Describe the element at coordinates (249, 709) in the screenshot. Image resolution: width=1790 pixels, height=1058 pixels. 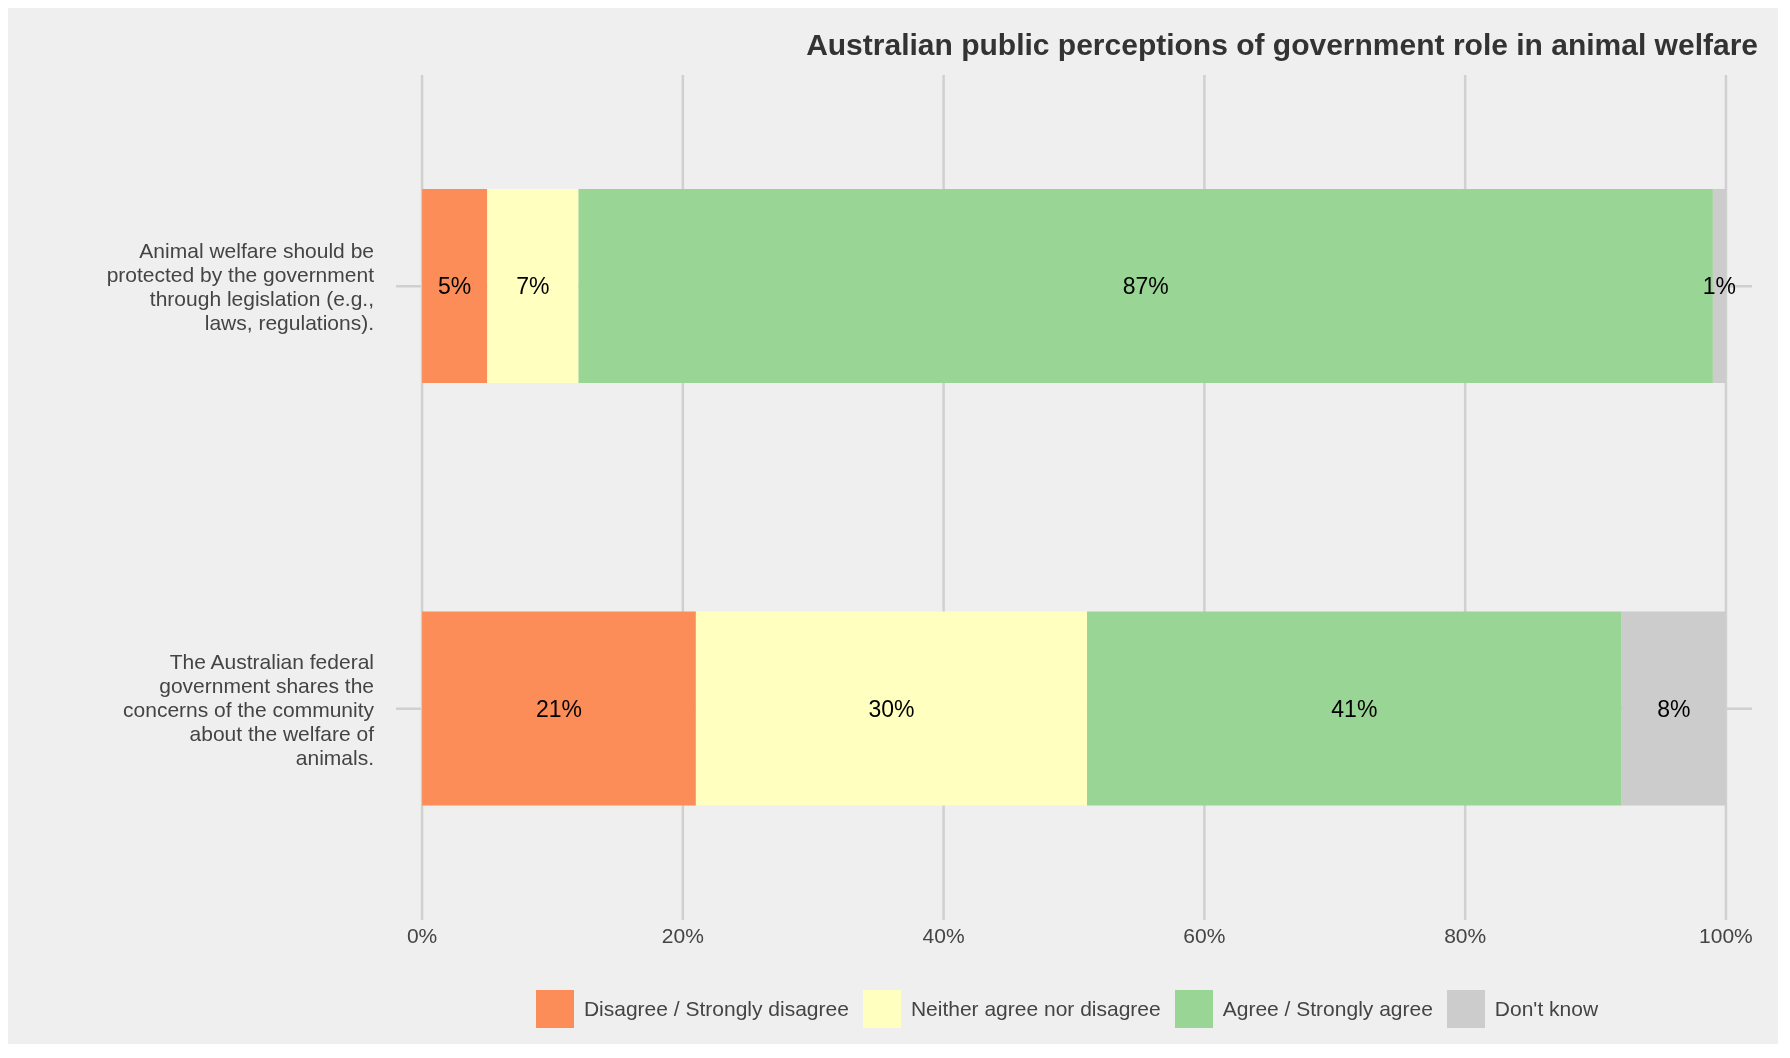
I see `y-tick-label: The Australian federal government shares the concerns of the community about the welfare of animals.` at that location.